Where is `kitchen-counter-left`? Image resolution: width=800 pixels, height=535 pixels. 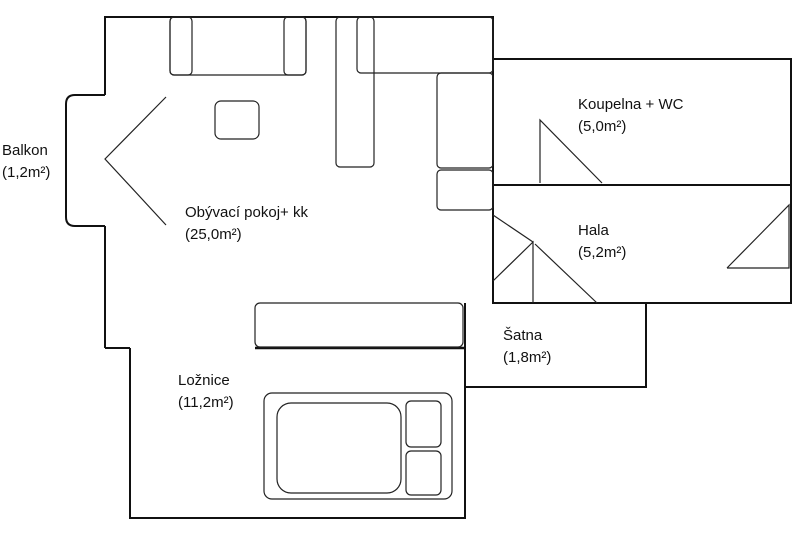 kitchen-counter-left is located at coordinates (355, 92).